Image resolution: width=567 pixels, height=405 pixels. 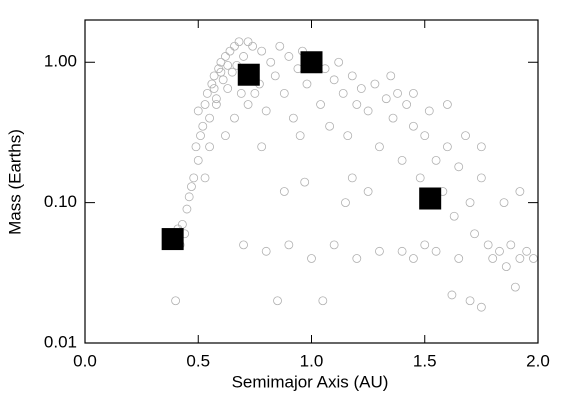 What do you see at coordinates (85, 360) in the screenshot?
I see `x-tick-label: 0.0` at bounding box center [85, 360].